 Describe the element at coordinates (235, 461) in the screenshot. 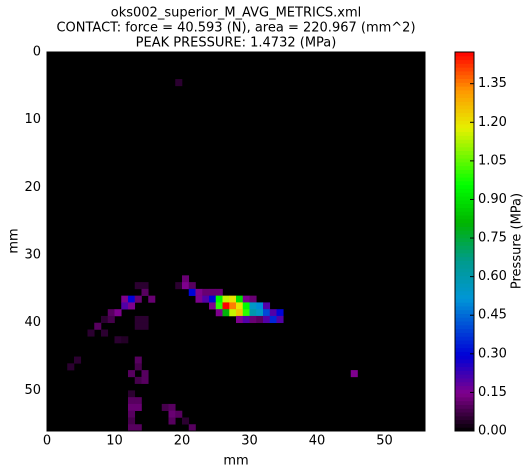

I see `x-axis-label: mm` at that location.